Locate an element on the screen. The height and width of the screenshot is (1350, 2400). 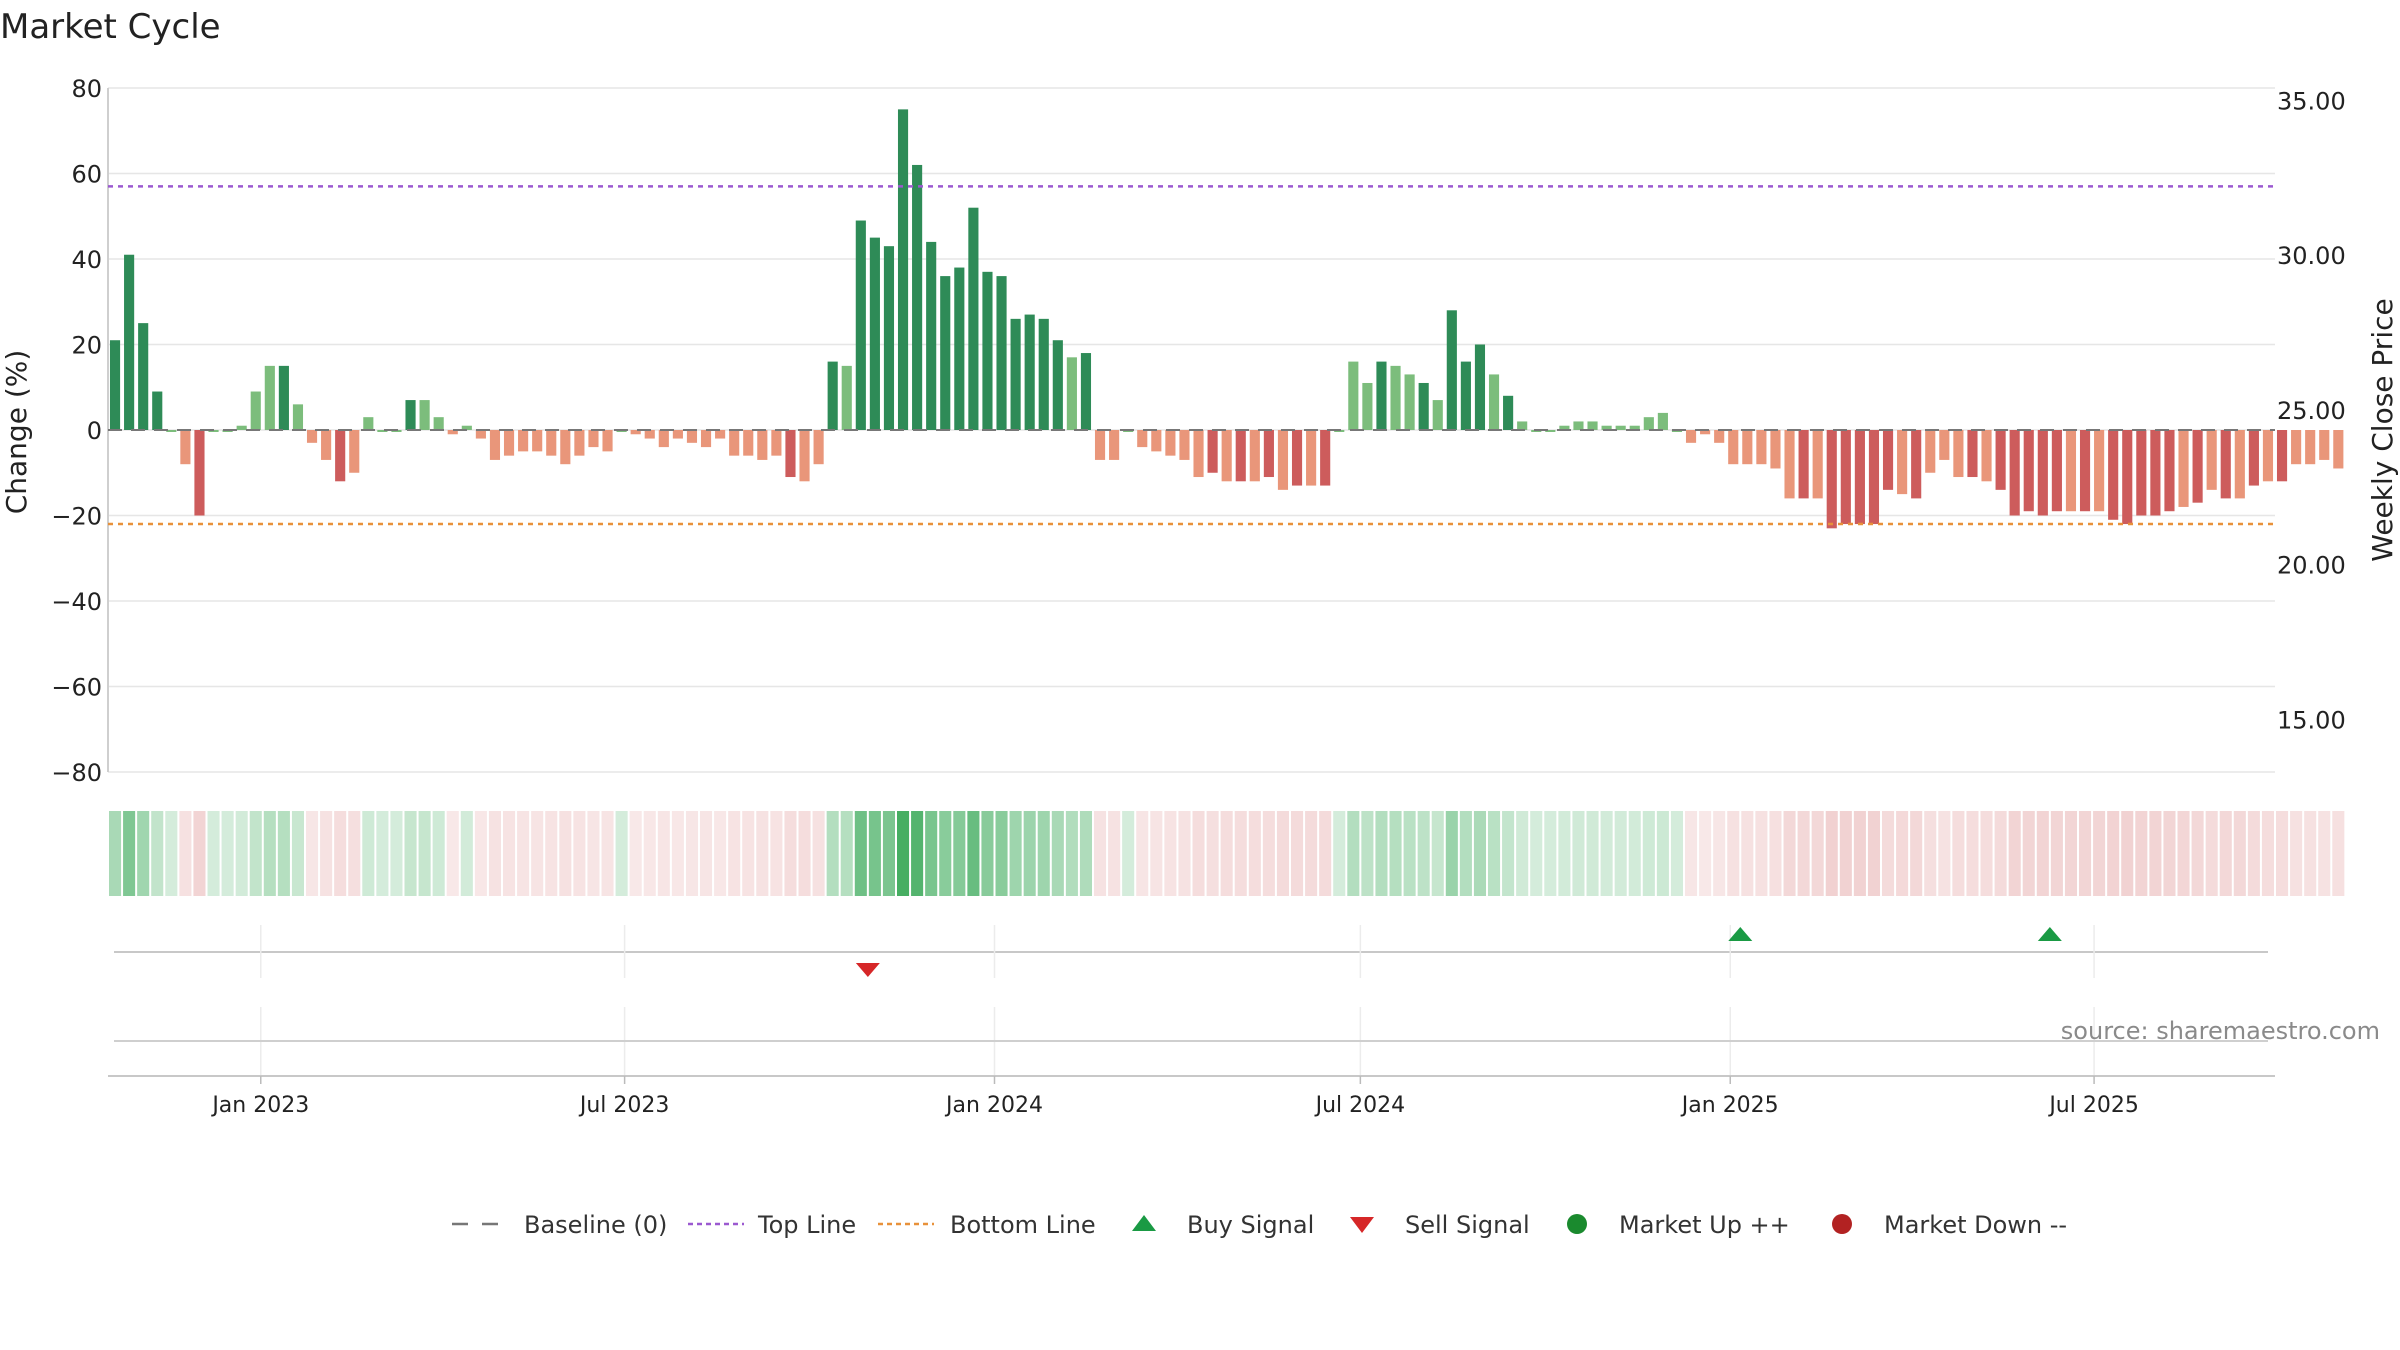
buy-signal-icon is located at coordinates (1144, 1223).